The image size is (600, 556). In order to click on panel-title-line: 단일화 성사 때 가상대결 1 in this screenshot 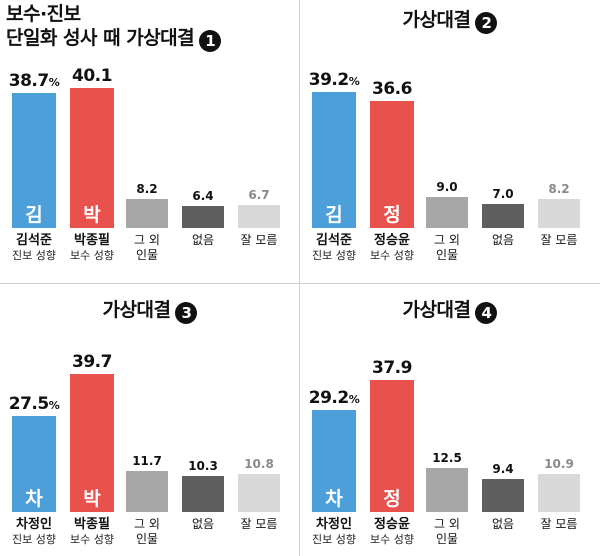, I will do `click(113, 39)`.